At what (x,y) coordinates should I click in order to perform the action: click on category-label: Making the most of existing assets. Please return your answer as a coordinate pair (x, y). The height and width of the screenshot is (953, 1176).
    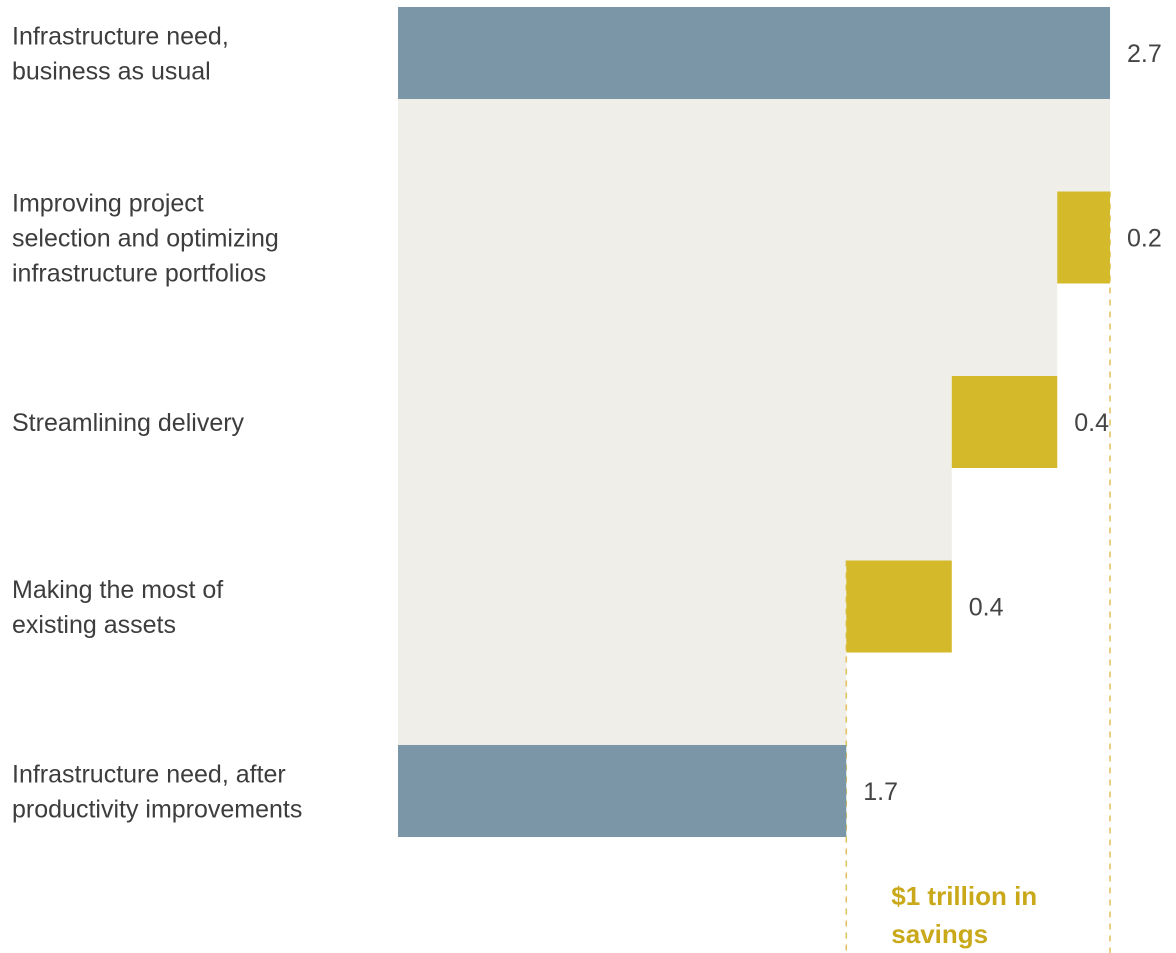
    Looking at the image, I should click on (117, 607).